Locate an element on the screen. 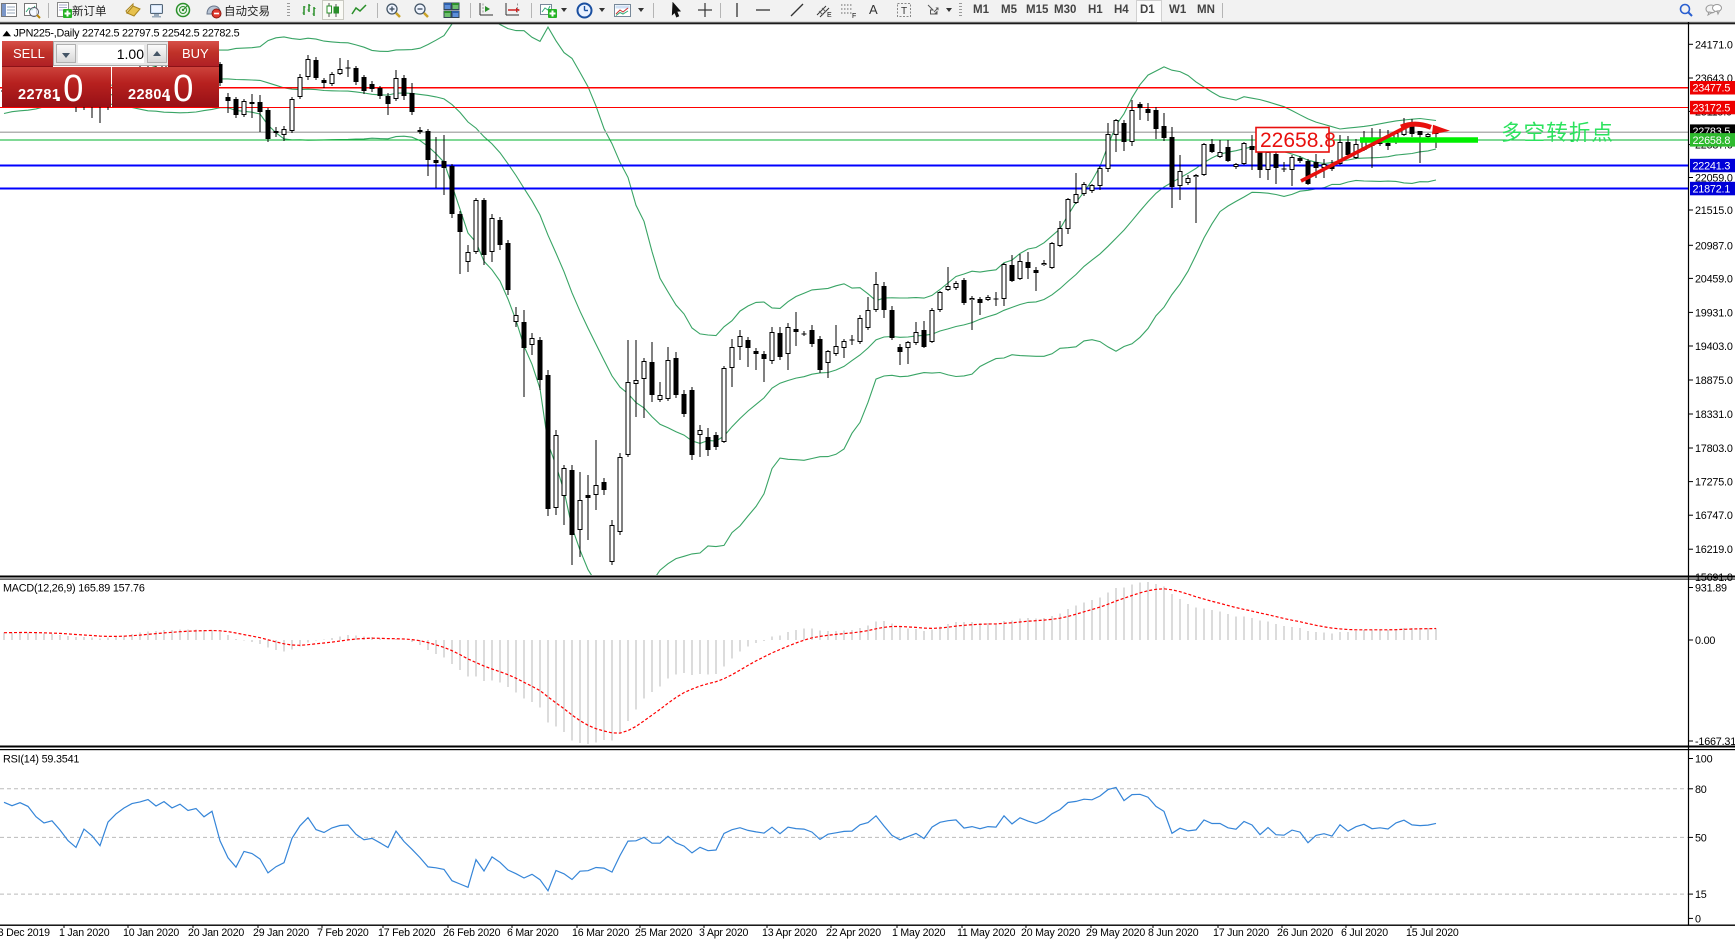 This screenshot has width=1735, height=941. svg-text: 多空转折点 is located at coordinates (1557, 133).